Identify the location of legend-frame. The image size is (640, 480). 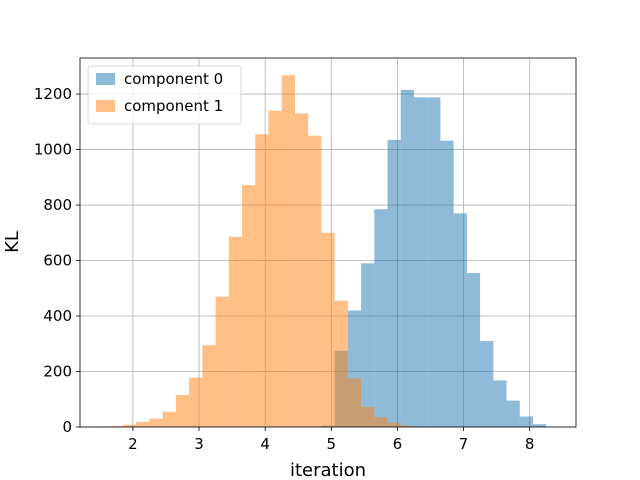
(164, 95).